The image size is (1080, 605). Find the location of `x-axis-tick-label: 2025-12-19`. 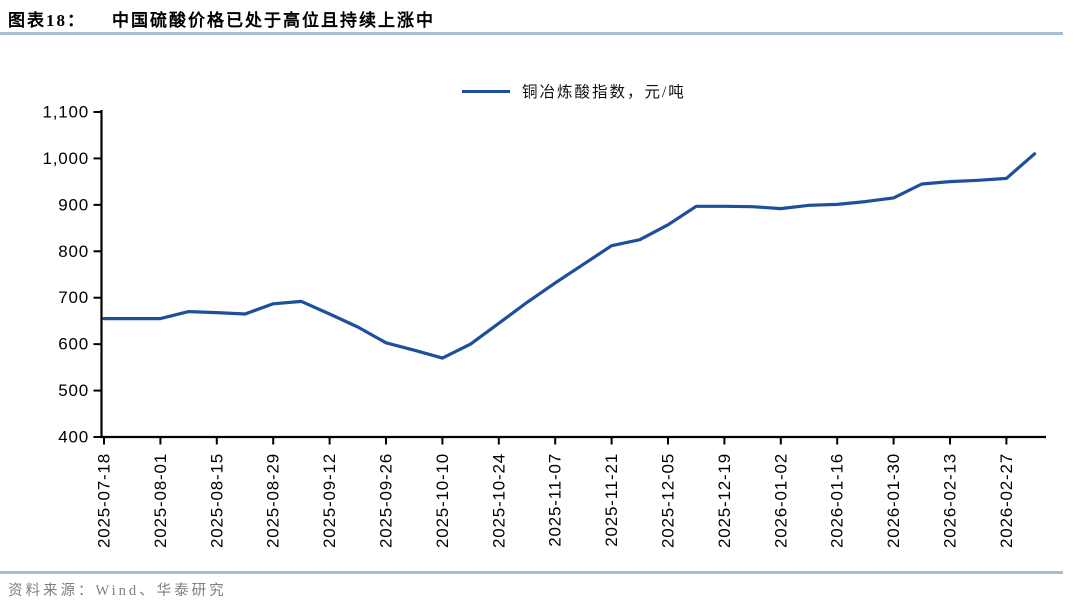

x-axis-tick-label: 2025-12-19 is located at coordinates (724, 500).